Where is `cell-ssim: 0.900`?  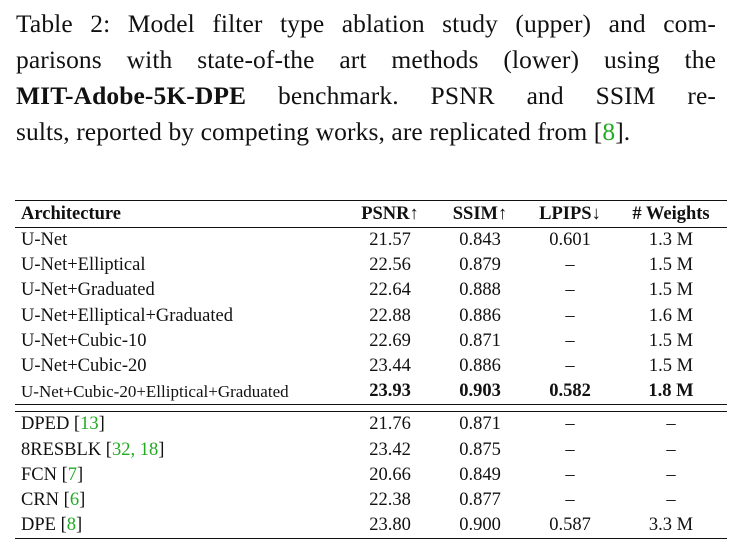
cell-ssim: 0.900 is located at coordinates (480, 526).